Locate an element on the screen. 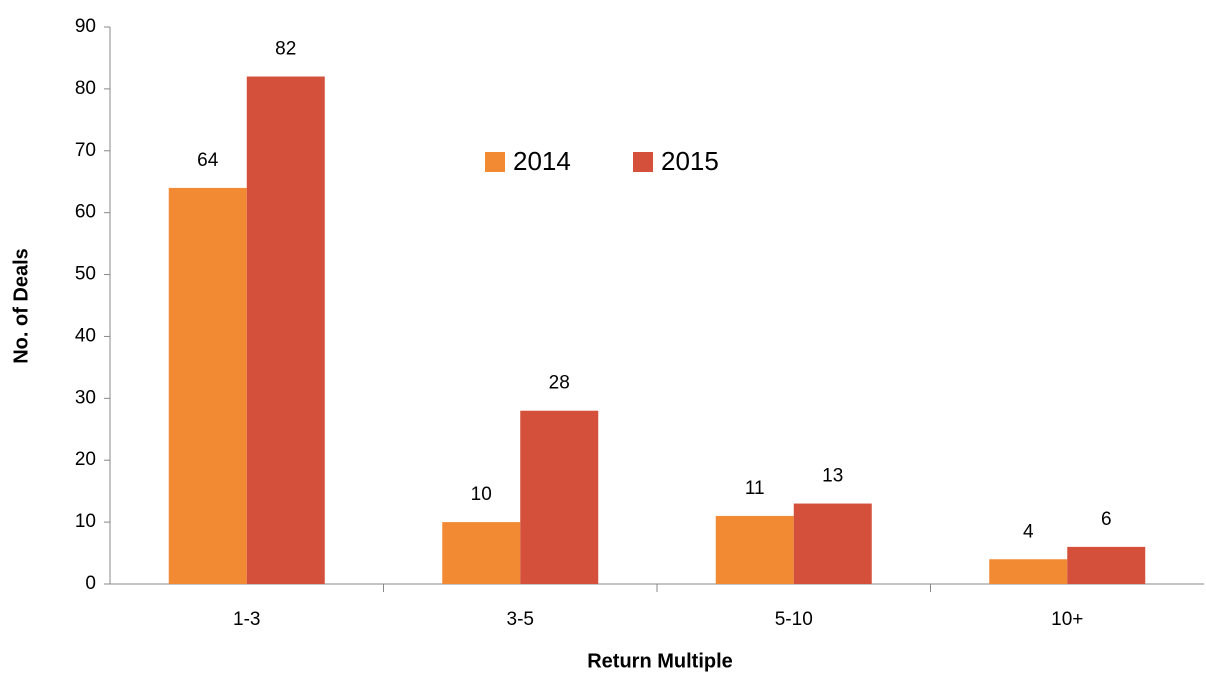  data-label: 28 is located at coordinates (559, 383).